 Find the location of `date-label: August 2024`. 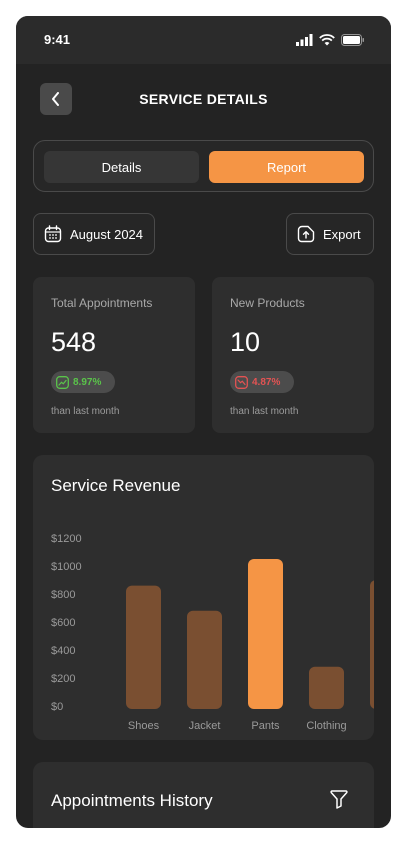

date-label: August 2024 is located at coordinates (107, 234).